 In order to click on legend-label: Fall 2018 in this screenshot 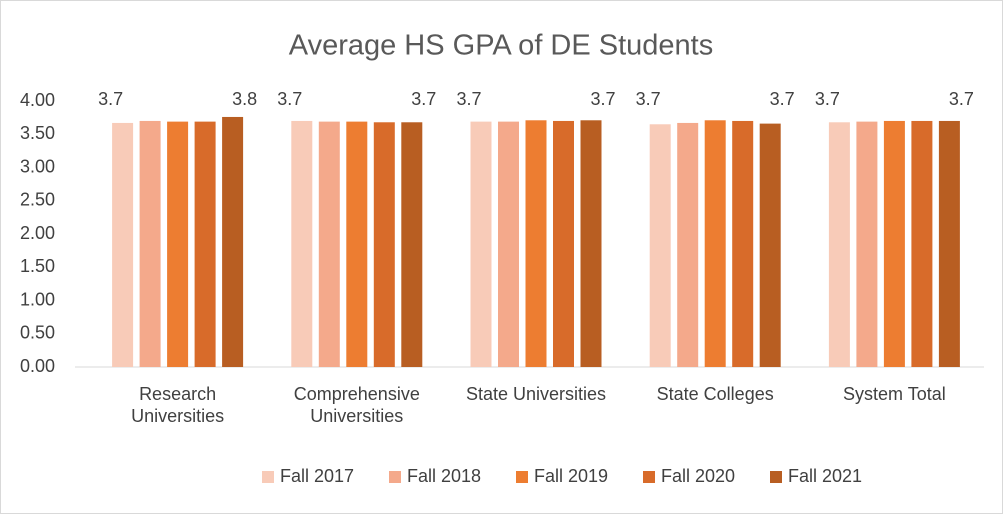, I will do `click(444, 476)`.